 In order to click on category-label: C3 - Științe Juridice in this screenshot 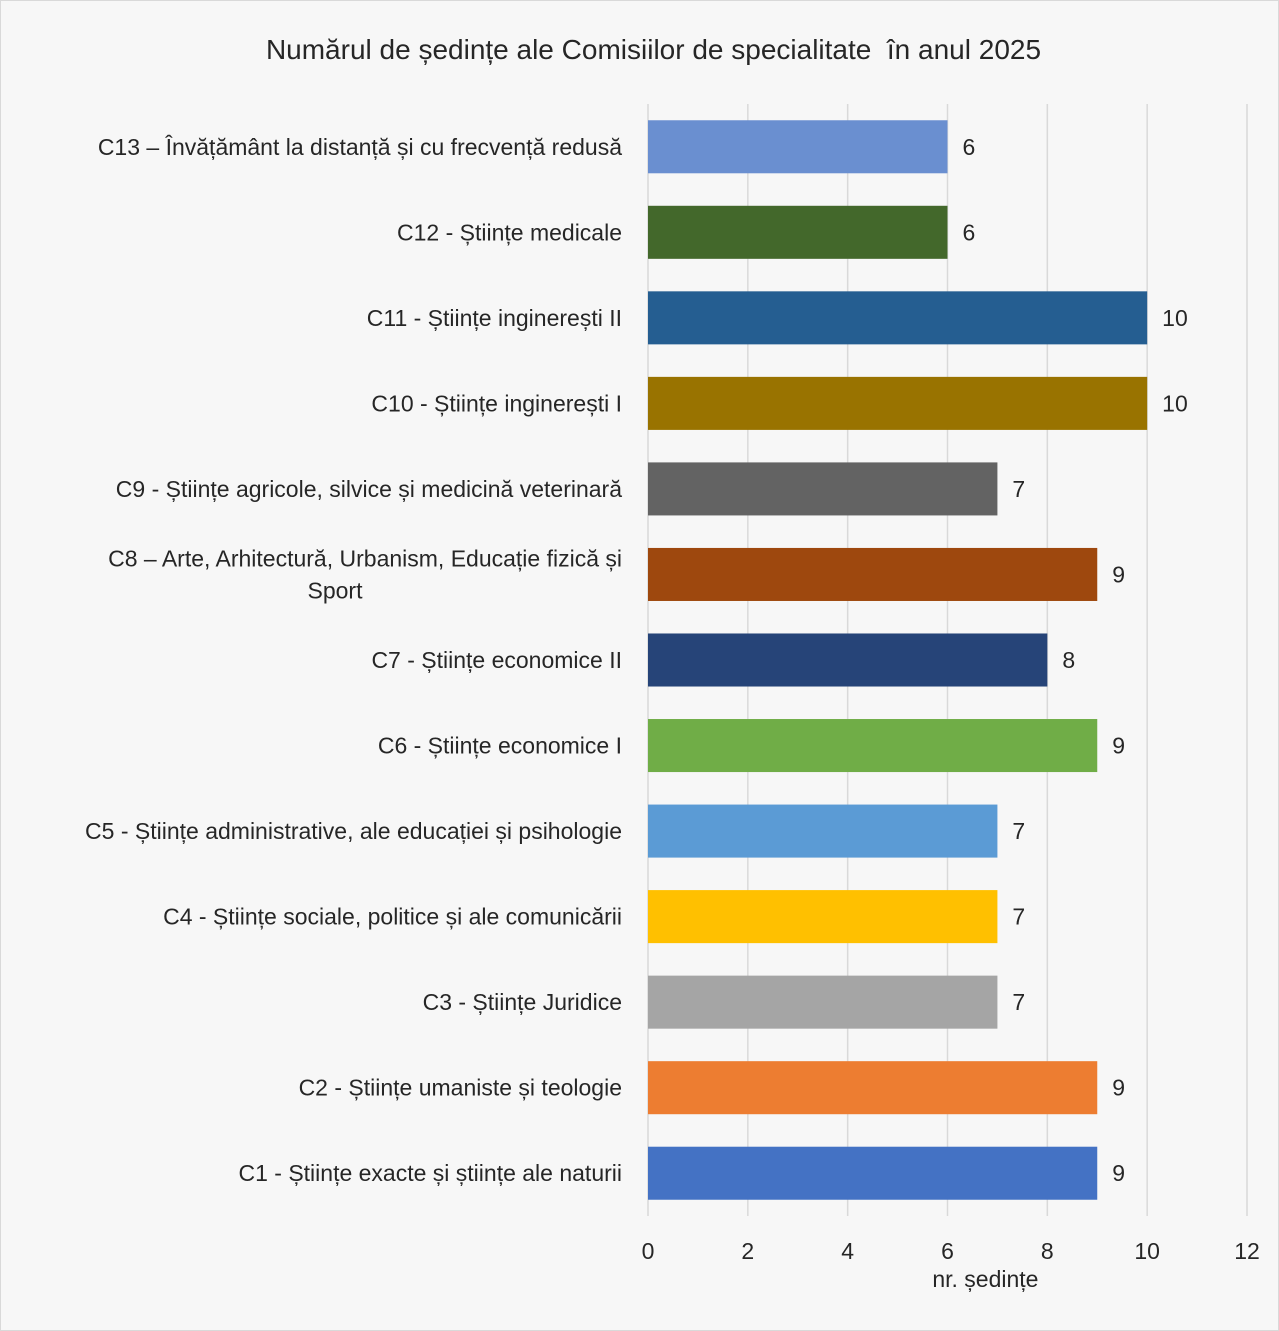, I will do `click(522, 1002)`.